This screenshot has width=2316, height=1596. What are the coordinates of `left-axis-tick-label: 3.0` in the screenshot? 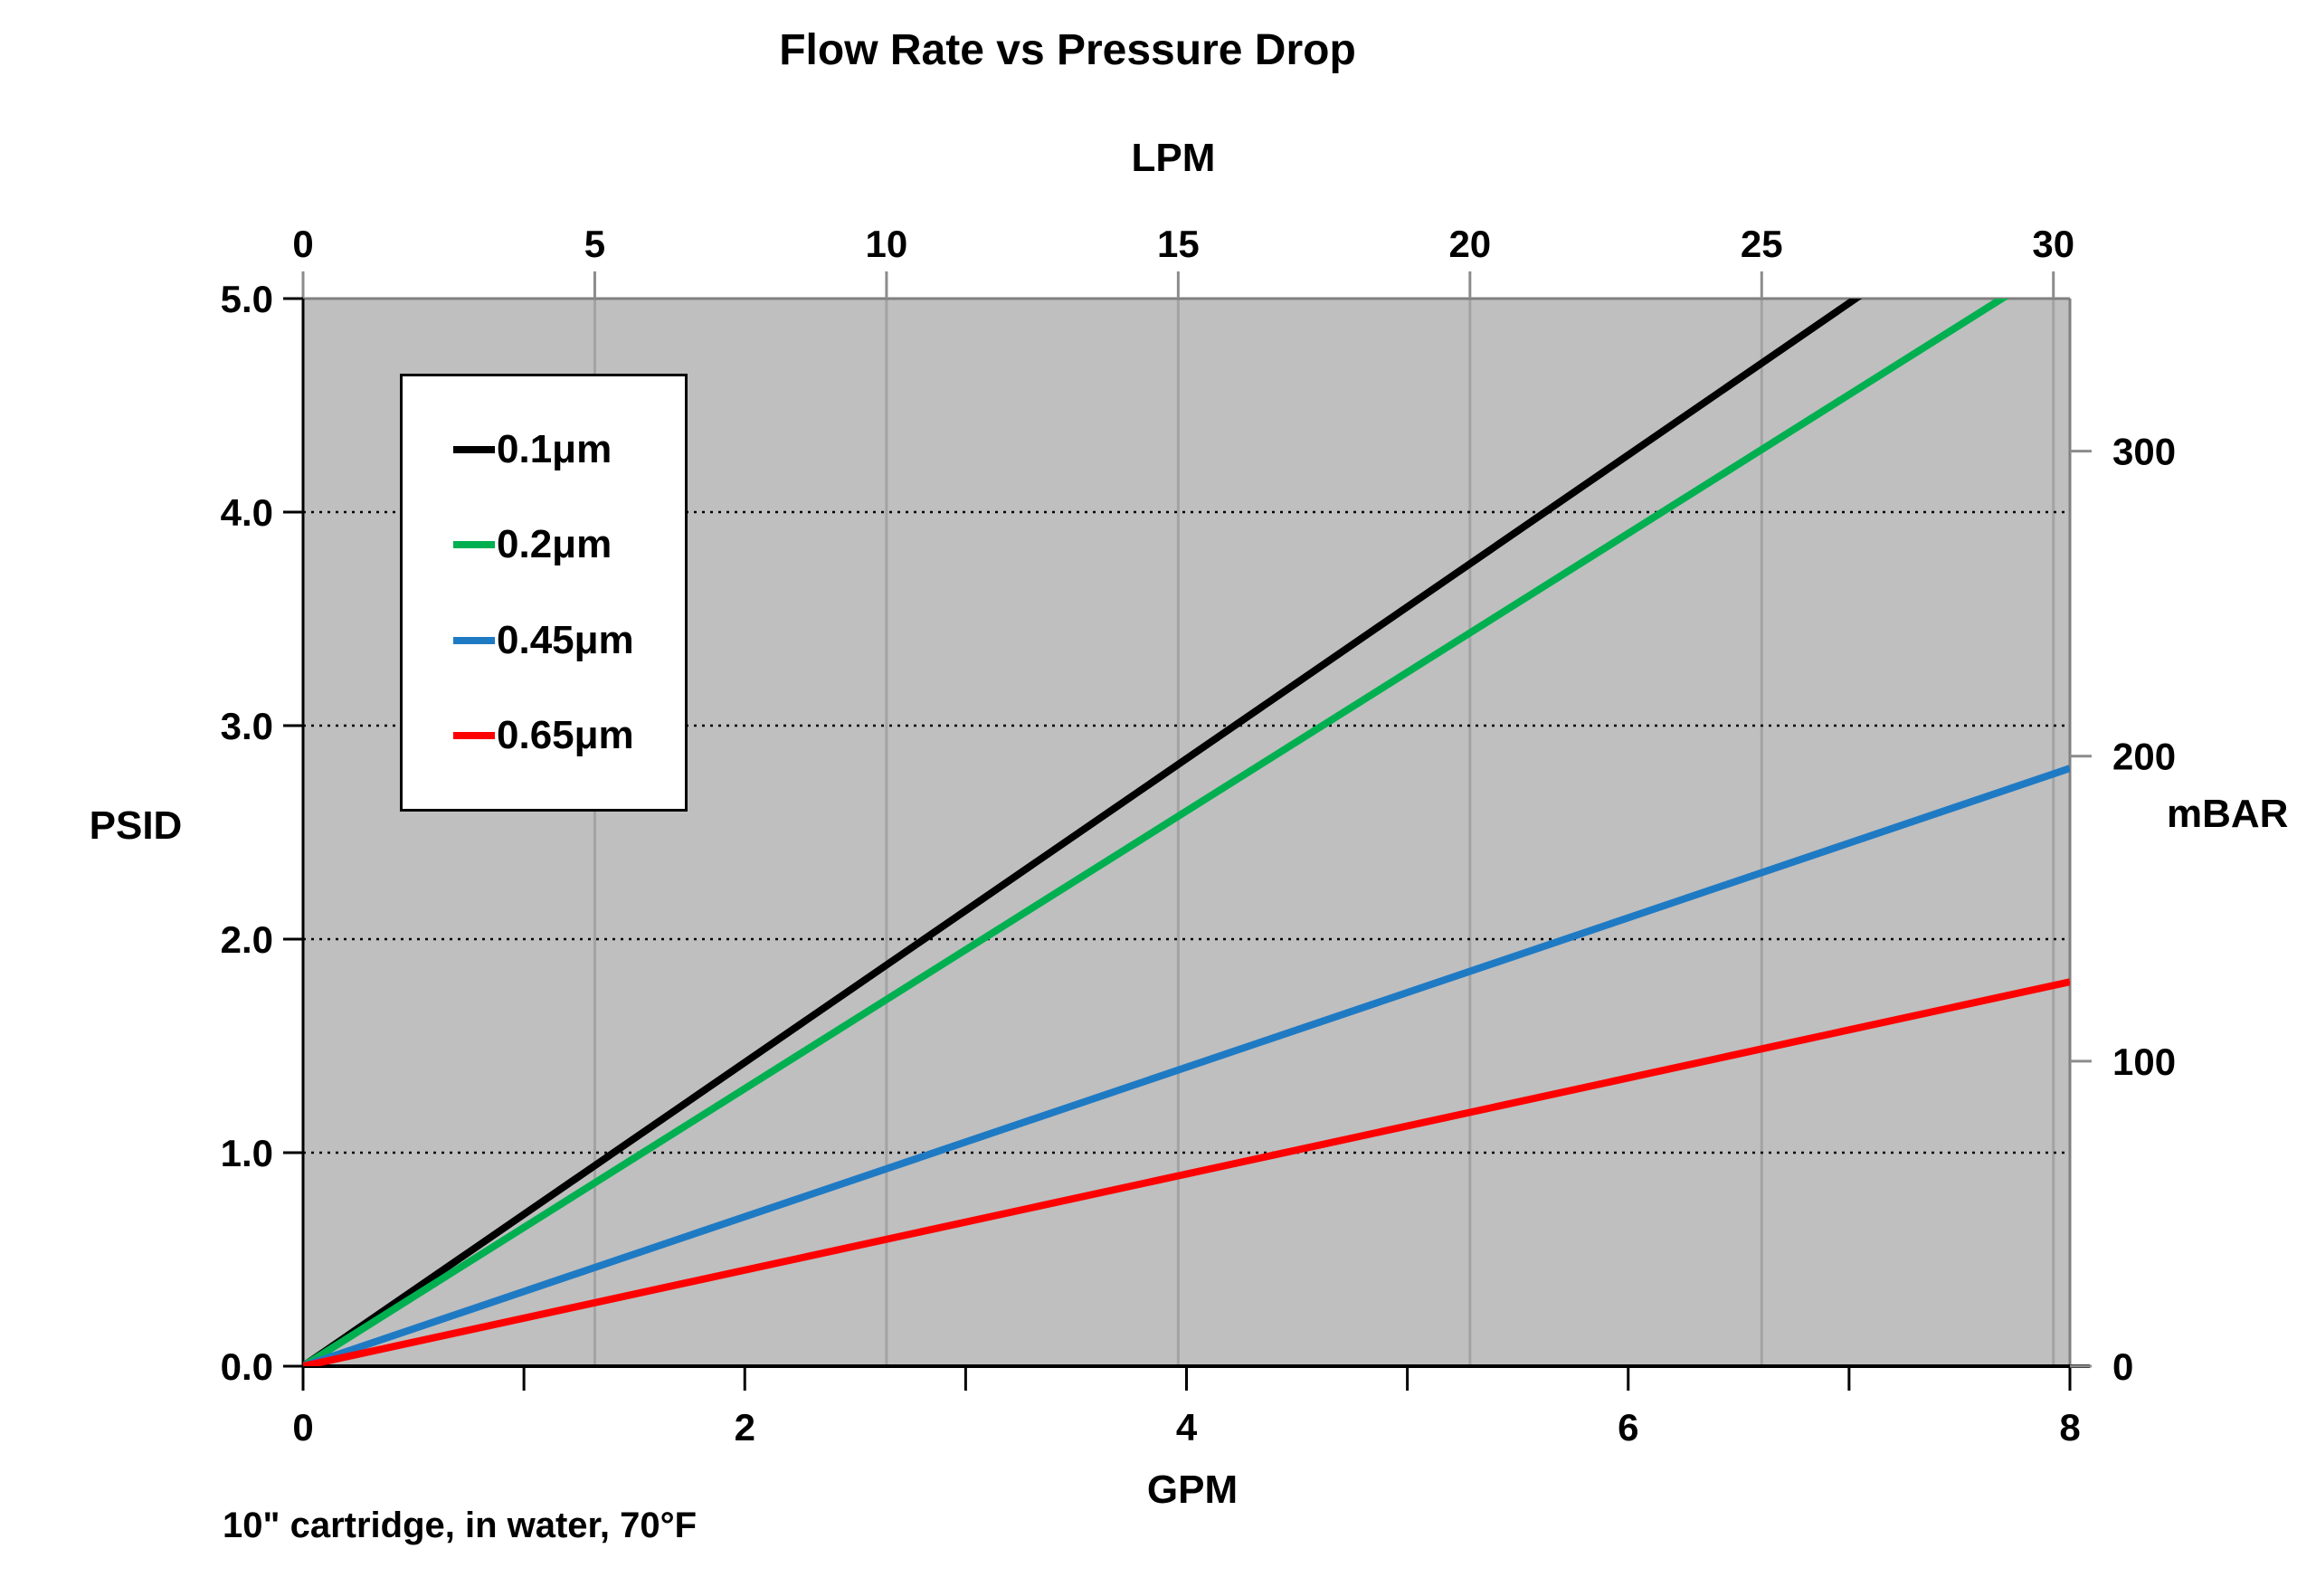 It's located at (247, 726).